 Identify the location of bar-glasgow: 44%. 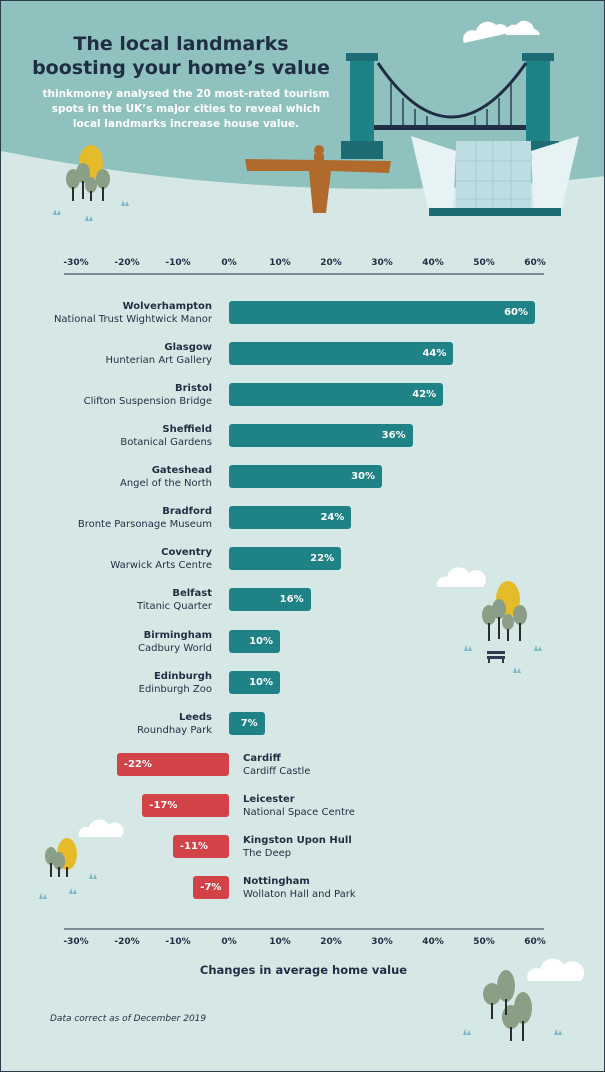
(341, 354).